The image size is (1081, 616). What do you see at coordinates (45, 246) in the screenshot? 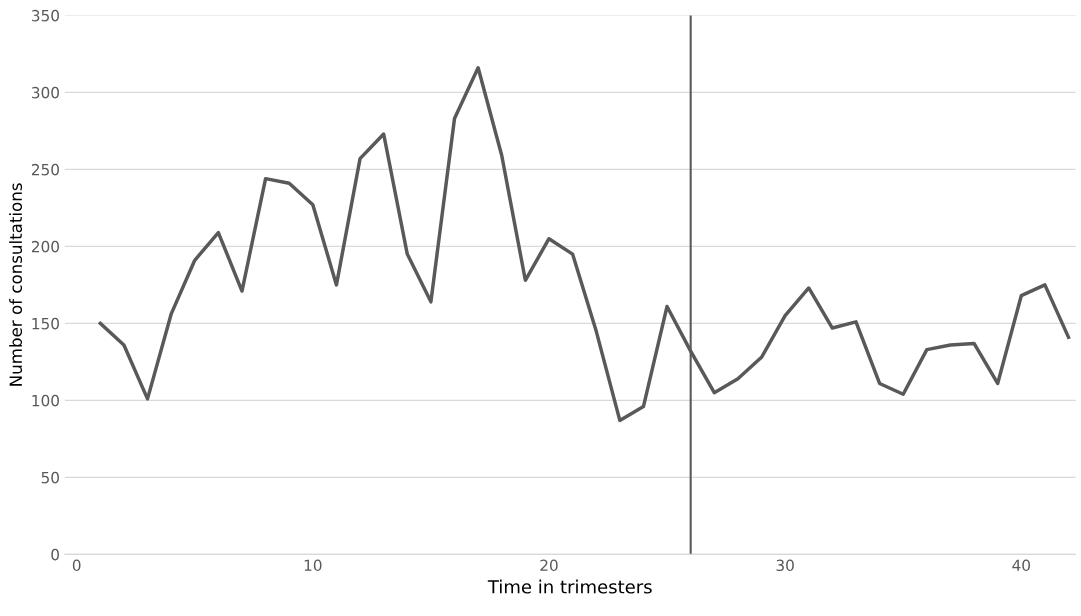
I see `y-tick-label: 200` at bounding box center [45, 246].